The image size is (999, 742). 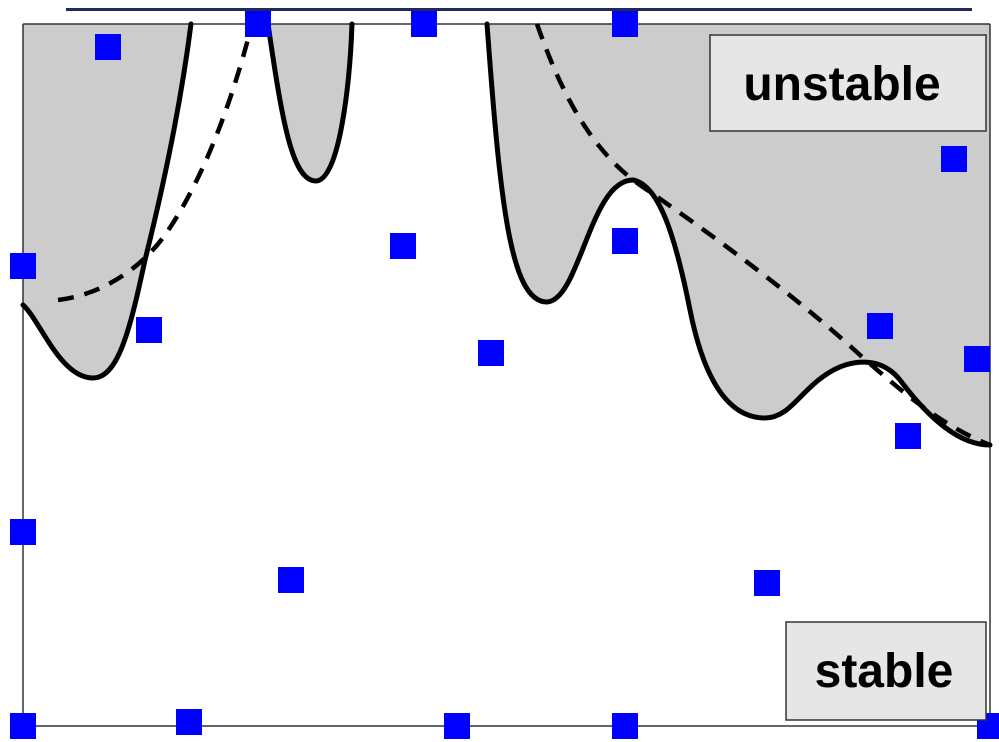 I want to click on true-boundary-left, so click(x=107, y=201).